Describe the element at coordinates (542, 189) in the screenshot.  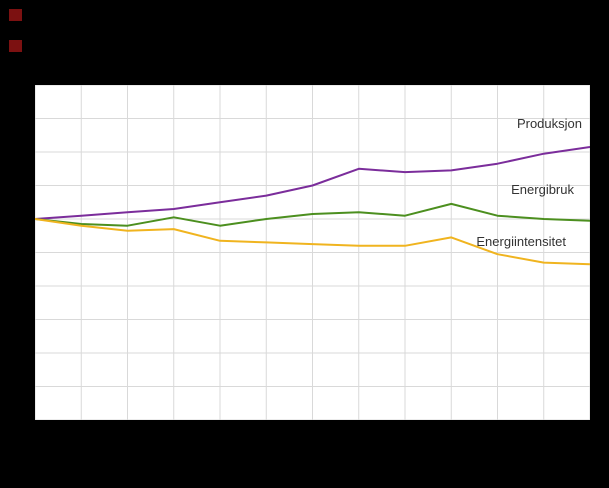
I see `series-label-energibruk: Energibruk` at that location.